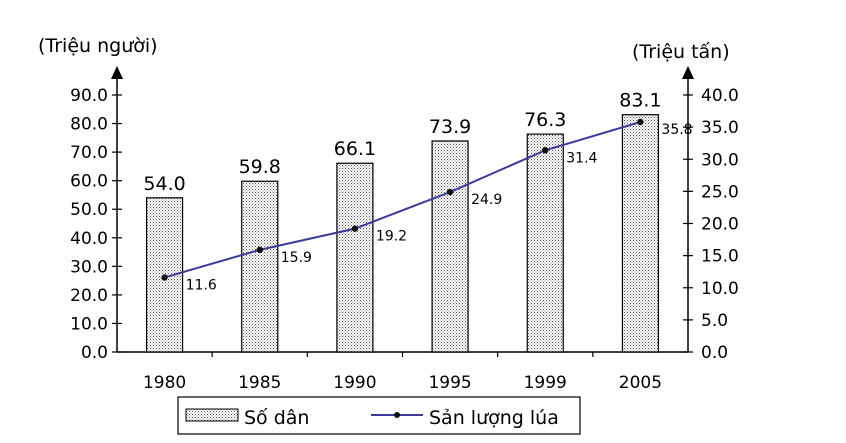 This screenshot has width=846, height=443. Describe the element at coordinates (581, 158) in the screenshot. I see `rice-output-value-label: 31.4` at that location.